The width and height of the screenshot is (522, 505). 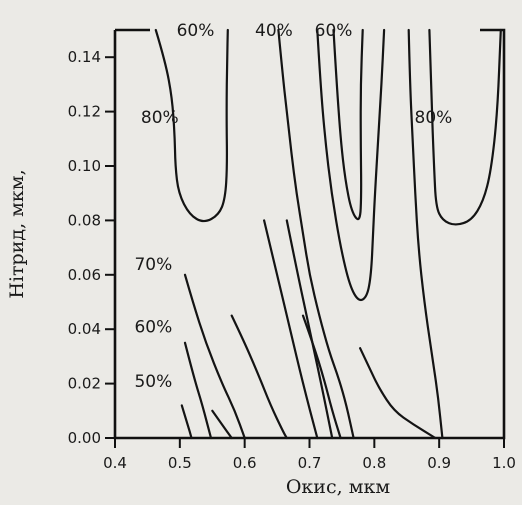 I want to click on x-tick-label: 0.5, so click(x=180, y=463).